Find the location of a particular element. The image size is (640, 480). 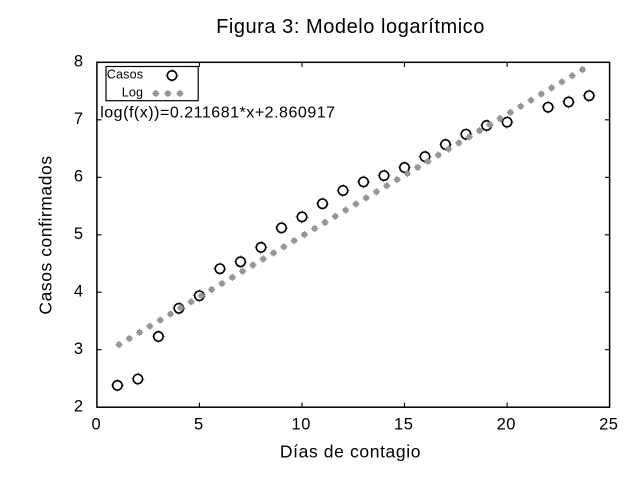

svg-text: 25 is located at coordinates (608, 425).